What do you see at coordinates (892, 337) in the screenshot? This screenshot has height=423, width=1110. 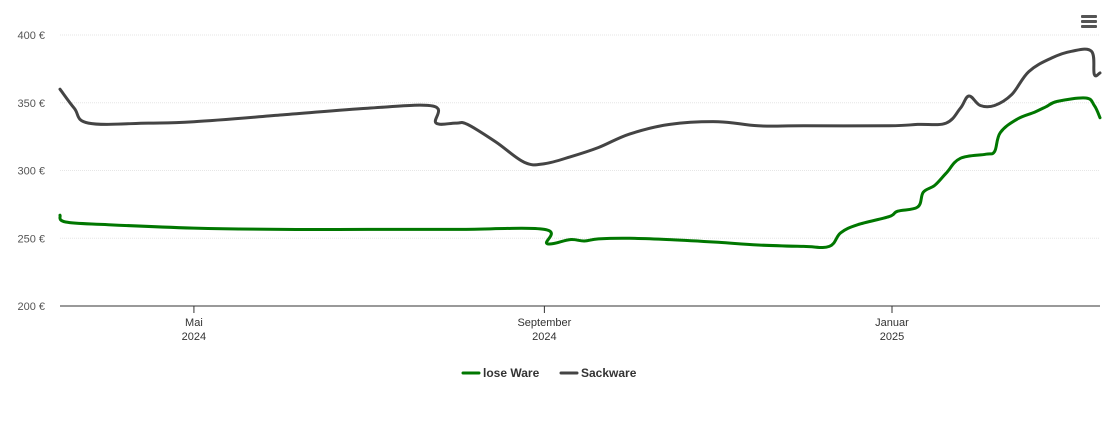 I see `x-tick-year: 2025` at bounding box center [892, 337].